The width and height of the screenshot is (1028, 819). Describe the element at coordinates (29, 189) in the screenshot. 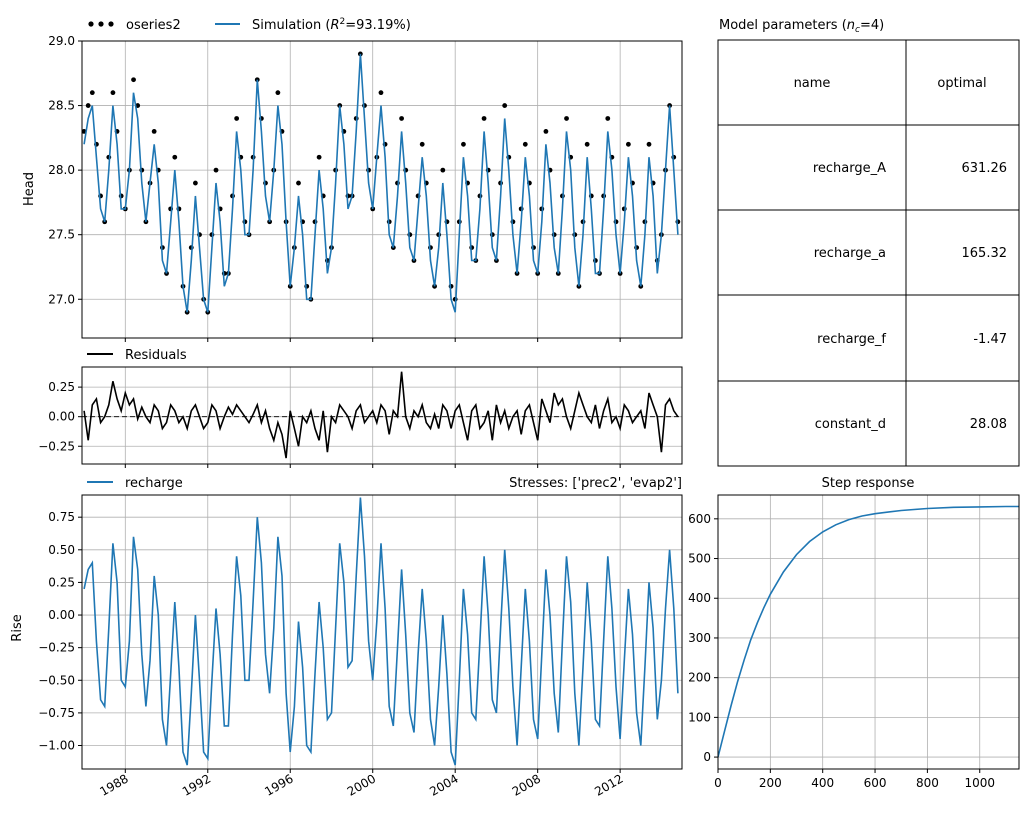

I see `head-ylabel: Head` at that location.